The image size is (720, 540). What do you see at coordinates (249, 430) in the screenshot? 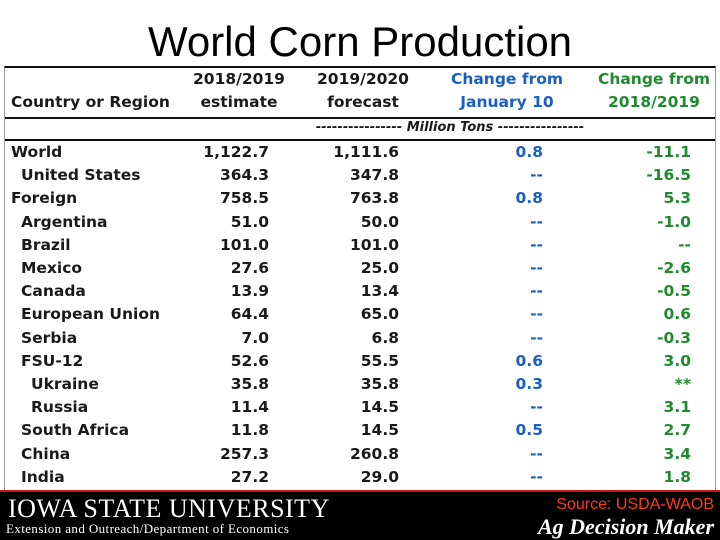
I see `row-estimate: 11.8` at bounding box center [249, 430].